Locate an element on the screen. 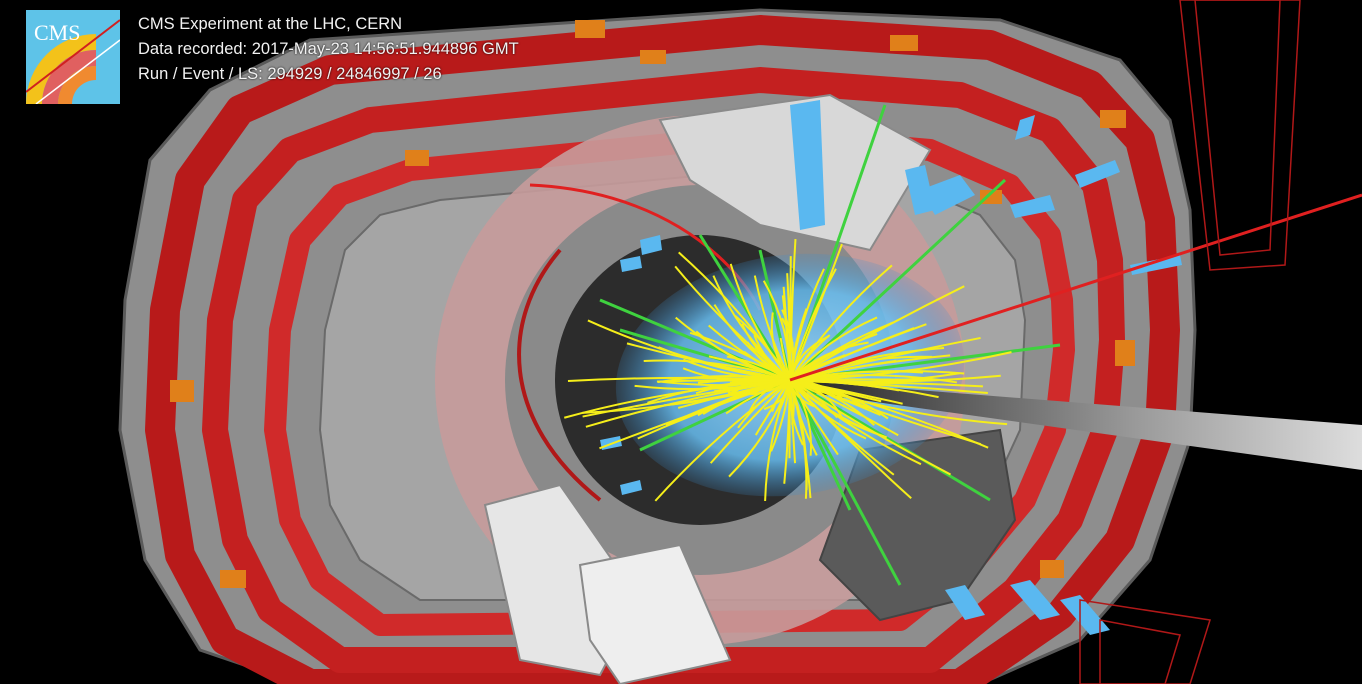 The width and height of the screenshot is (1362, 684). endcap-panel-top is located at coordinates (795, 172).